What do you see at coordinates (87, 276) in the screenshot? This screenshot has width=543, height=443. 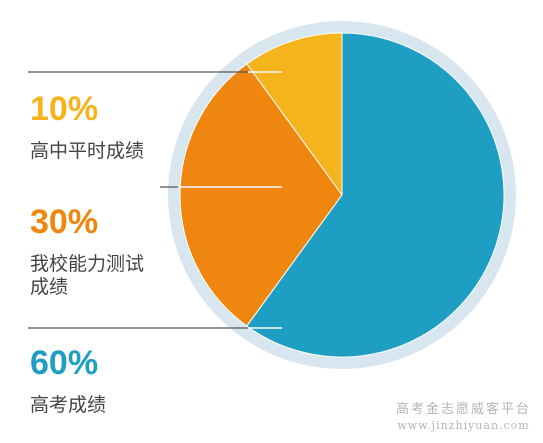 I see `slice-2-label: 我校能力测试 成绩` at bounding box center [87, 276].